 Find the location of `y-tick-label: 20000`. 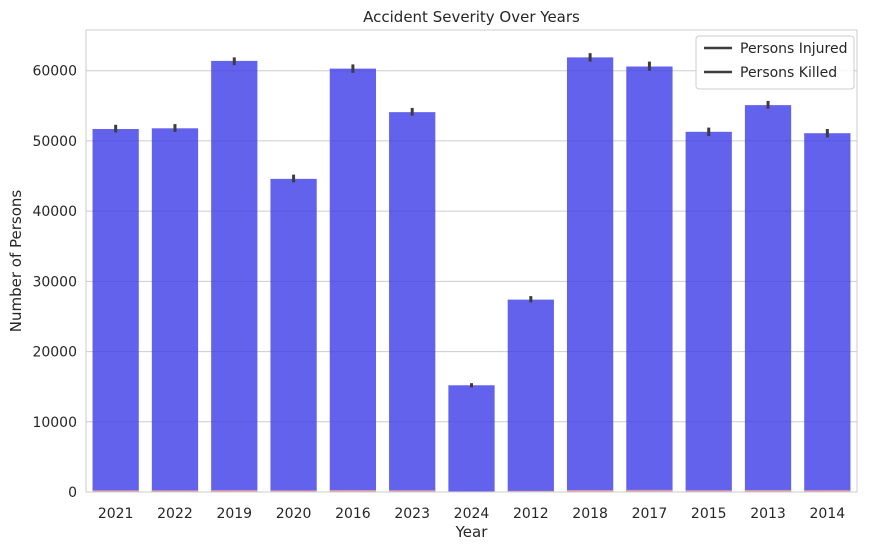

y-tick-label: 20000 is located at coordinates (54, 353).